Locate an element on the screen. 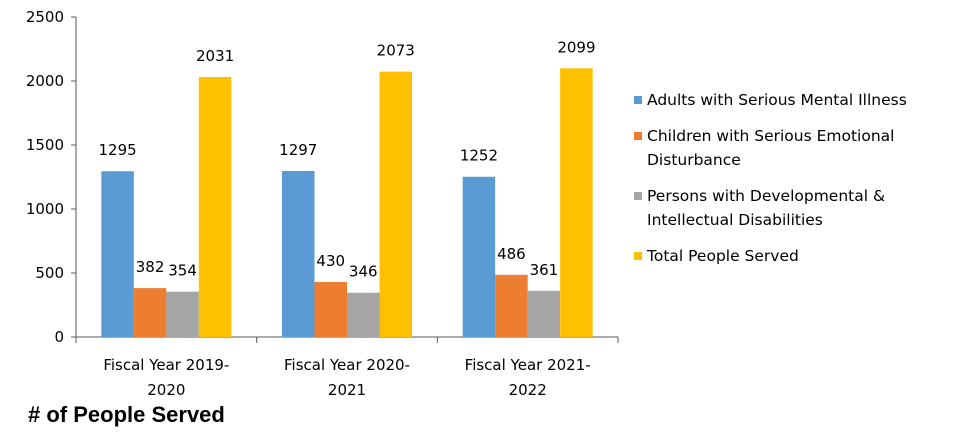  legend-item: Adults with Serious Mental Illness is located at coordinates (797, 100).